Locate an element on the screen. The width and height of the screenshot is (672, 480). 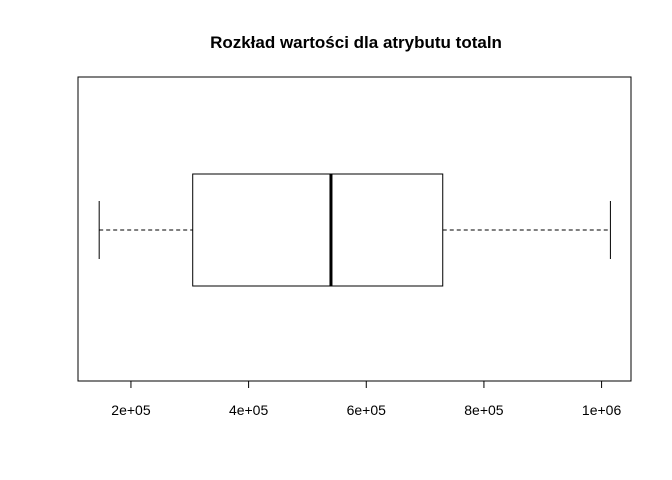
x-tick-label: 6e+05 is located at coordinates (367, 410).